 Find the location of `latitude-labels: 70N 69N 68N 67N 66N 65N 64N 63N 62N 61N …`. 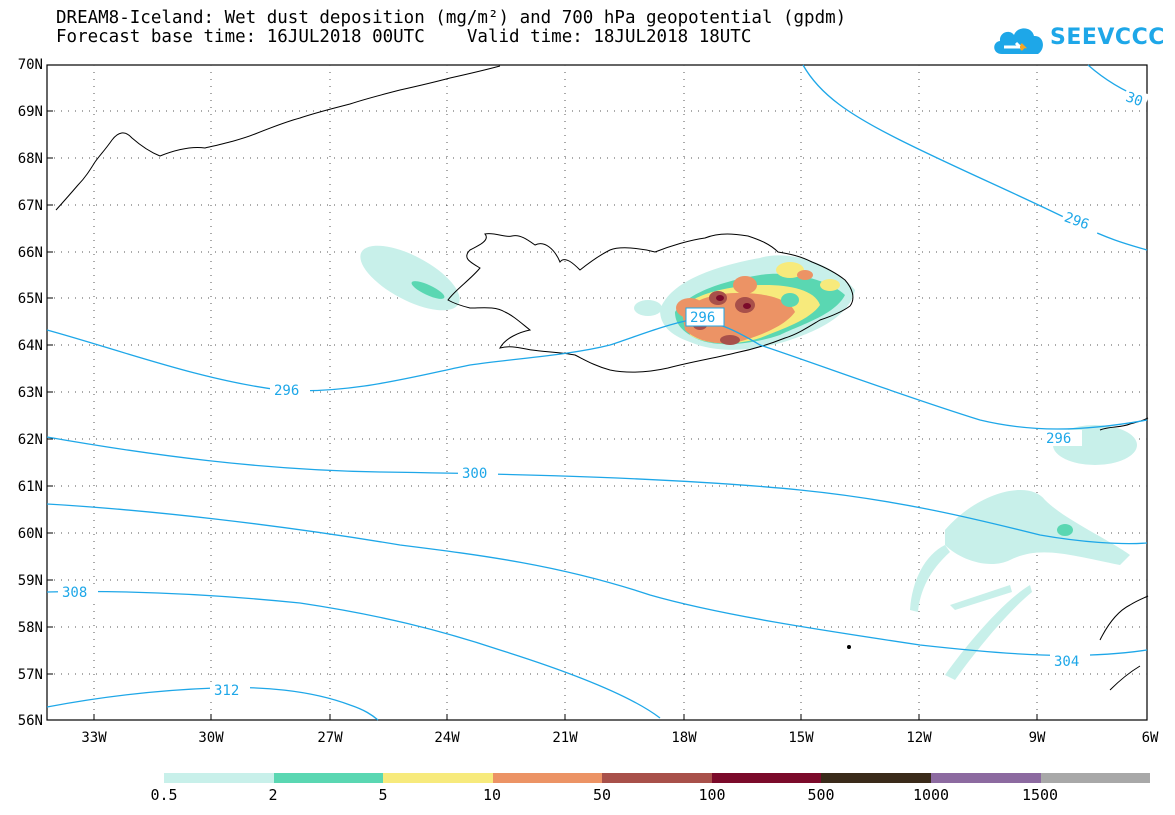

latitude-labels: 70N 69N 68N 67N 66N 65N 64N 63N 62N 61N … is located at coordinates (30, 393).